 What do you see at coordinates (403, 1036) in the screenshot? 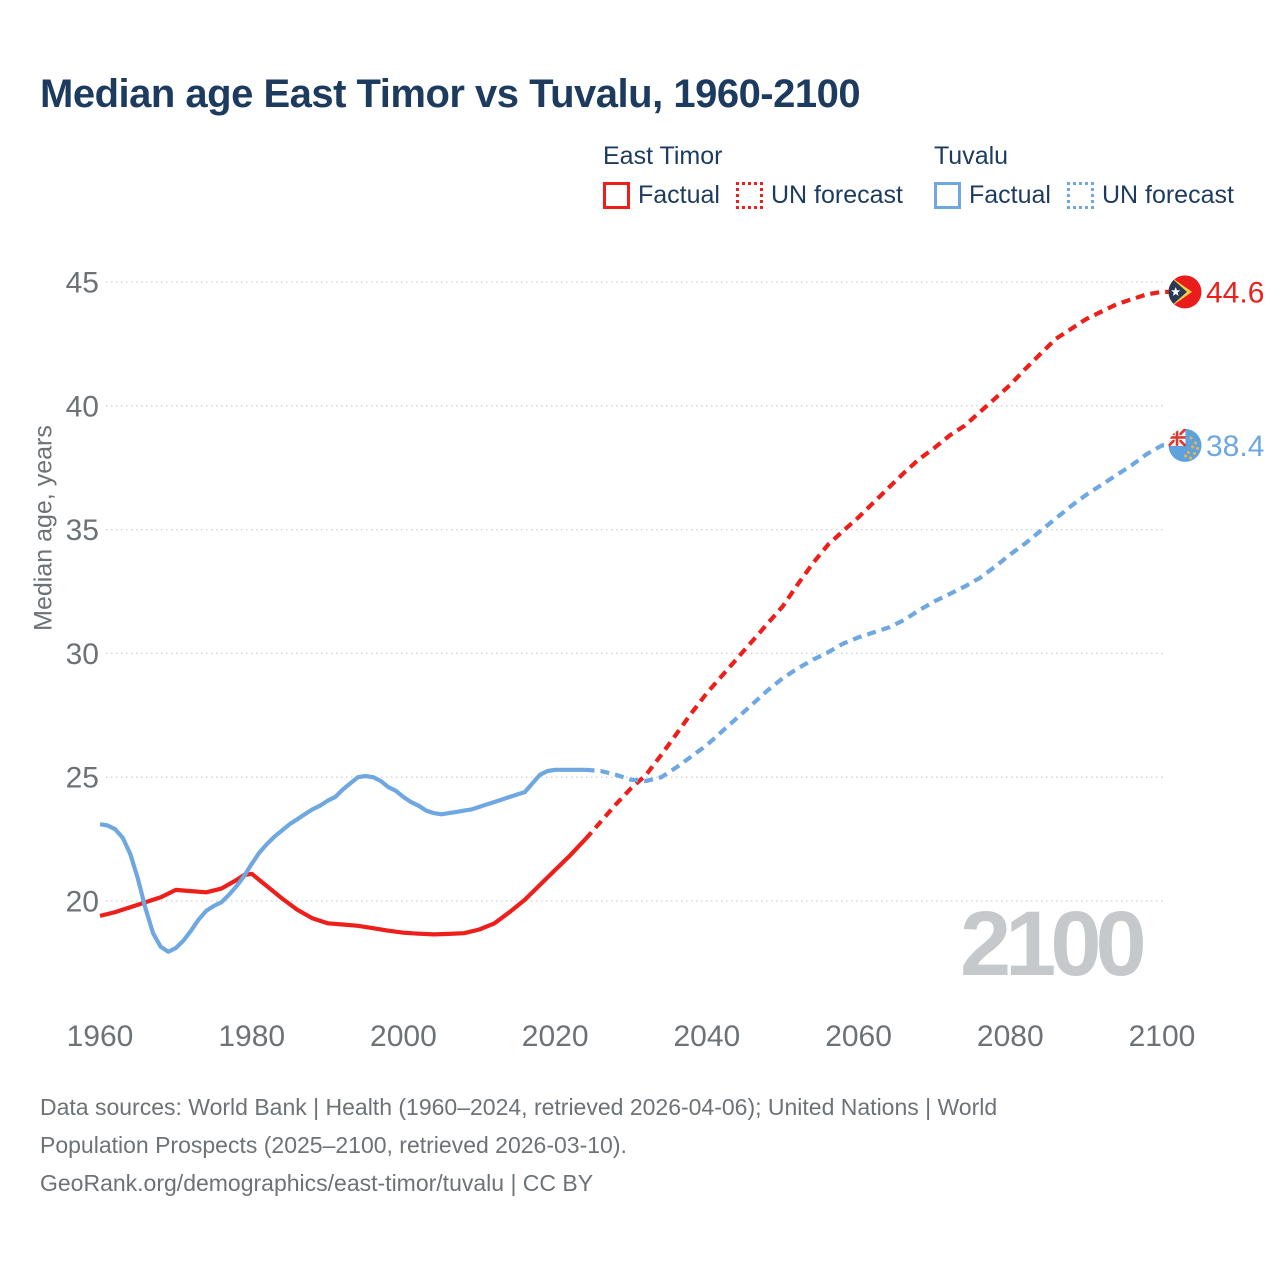
I see `x-tick-label: 2000` at bounding box center [403, 1036].